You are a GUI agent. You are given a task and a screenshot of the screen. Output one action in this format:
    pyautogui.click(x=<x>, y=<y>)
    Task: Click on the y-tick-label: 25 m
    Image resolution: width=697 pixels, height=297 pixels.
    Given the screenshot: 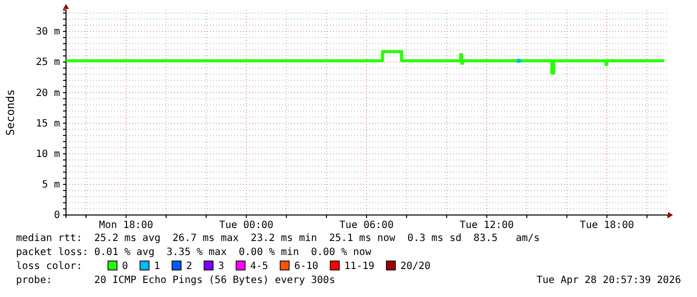 What is the action you would take?
    pyautogui.click(x=48, y=62)
    